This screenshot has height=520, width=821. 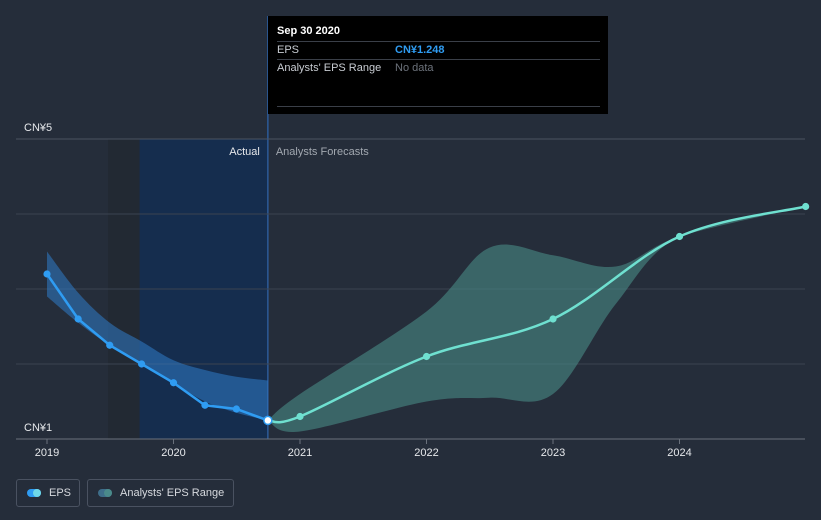 What do you see at coordinates (157, 347) in the screenshot?
I see `eps-actual-line` at bounding box center [157, 347].